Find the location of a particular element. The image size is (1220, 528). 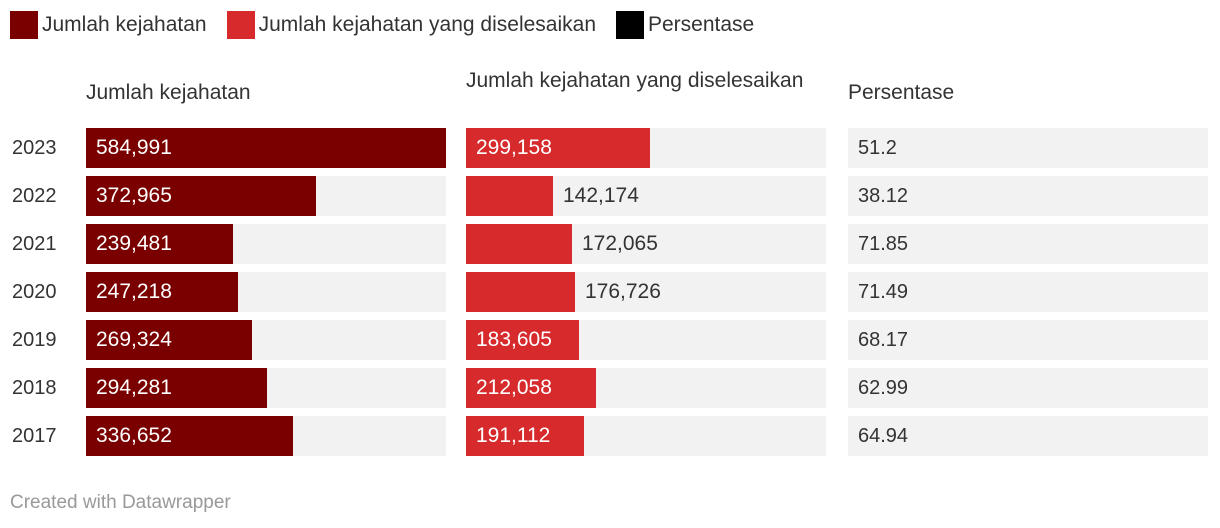

legend-item: Jumlah kejahatan yang diselesaikan is located at coordinates (411, 25).